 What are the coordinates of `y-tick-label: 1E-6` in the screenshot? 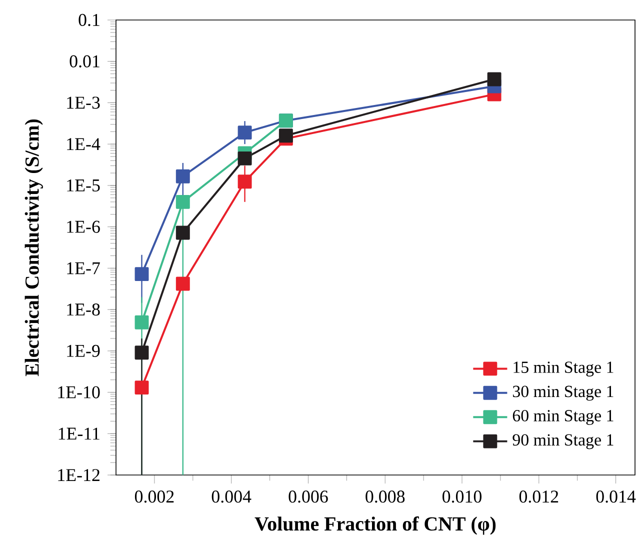 It's located at (83, 226).